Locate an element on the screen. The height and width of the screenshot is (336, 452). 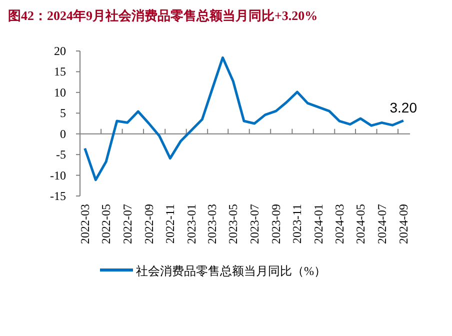
y-tick-label: 10 is located at coordinates (60, 92).